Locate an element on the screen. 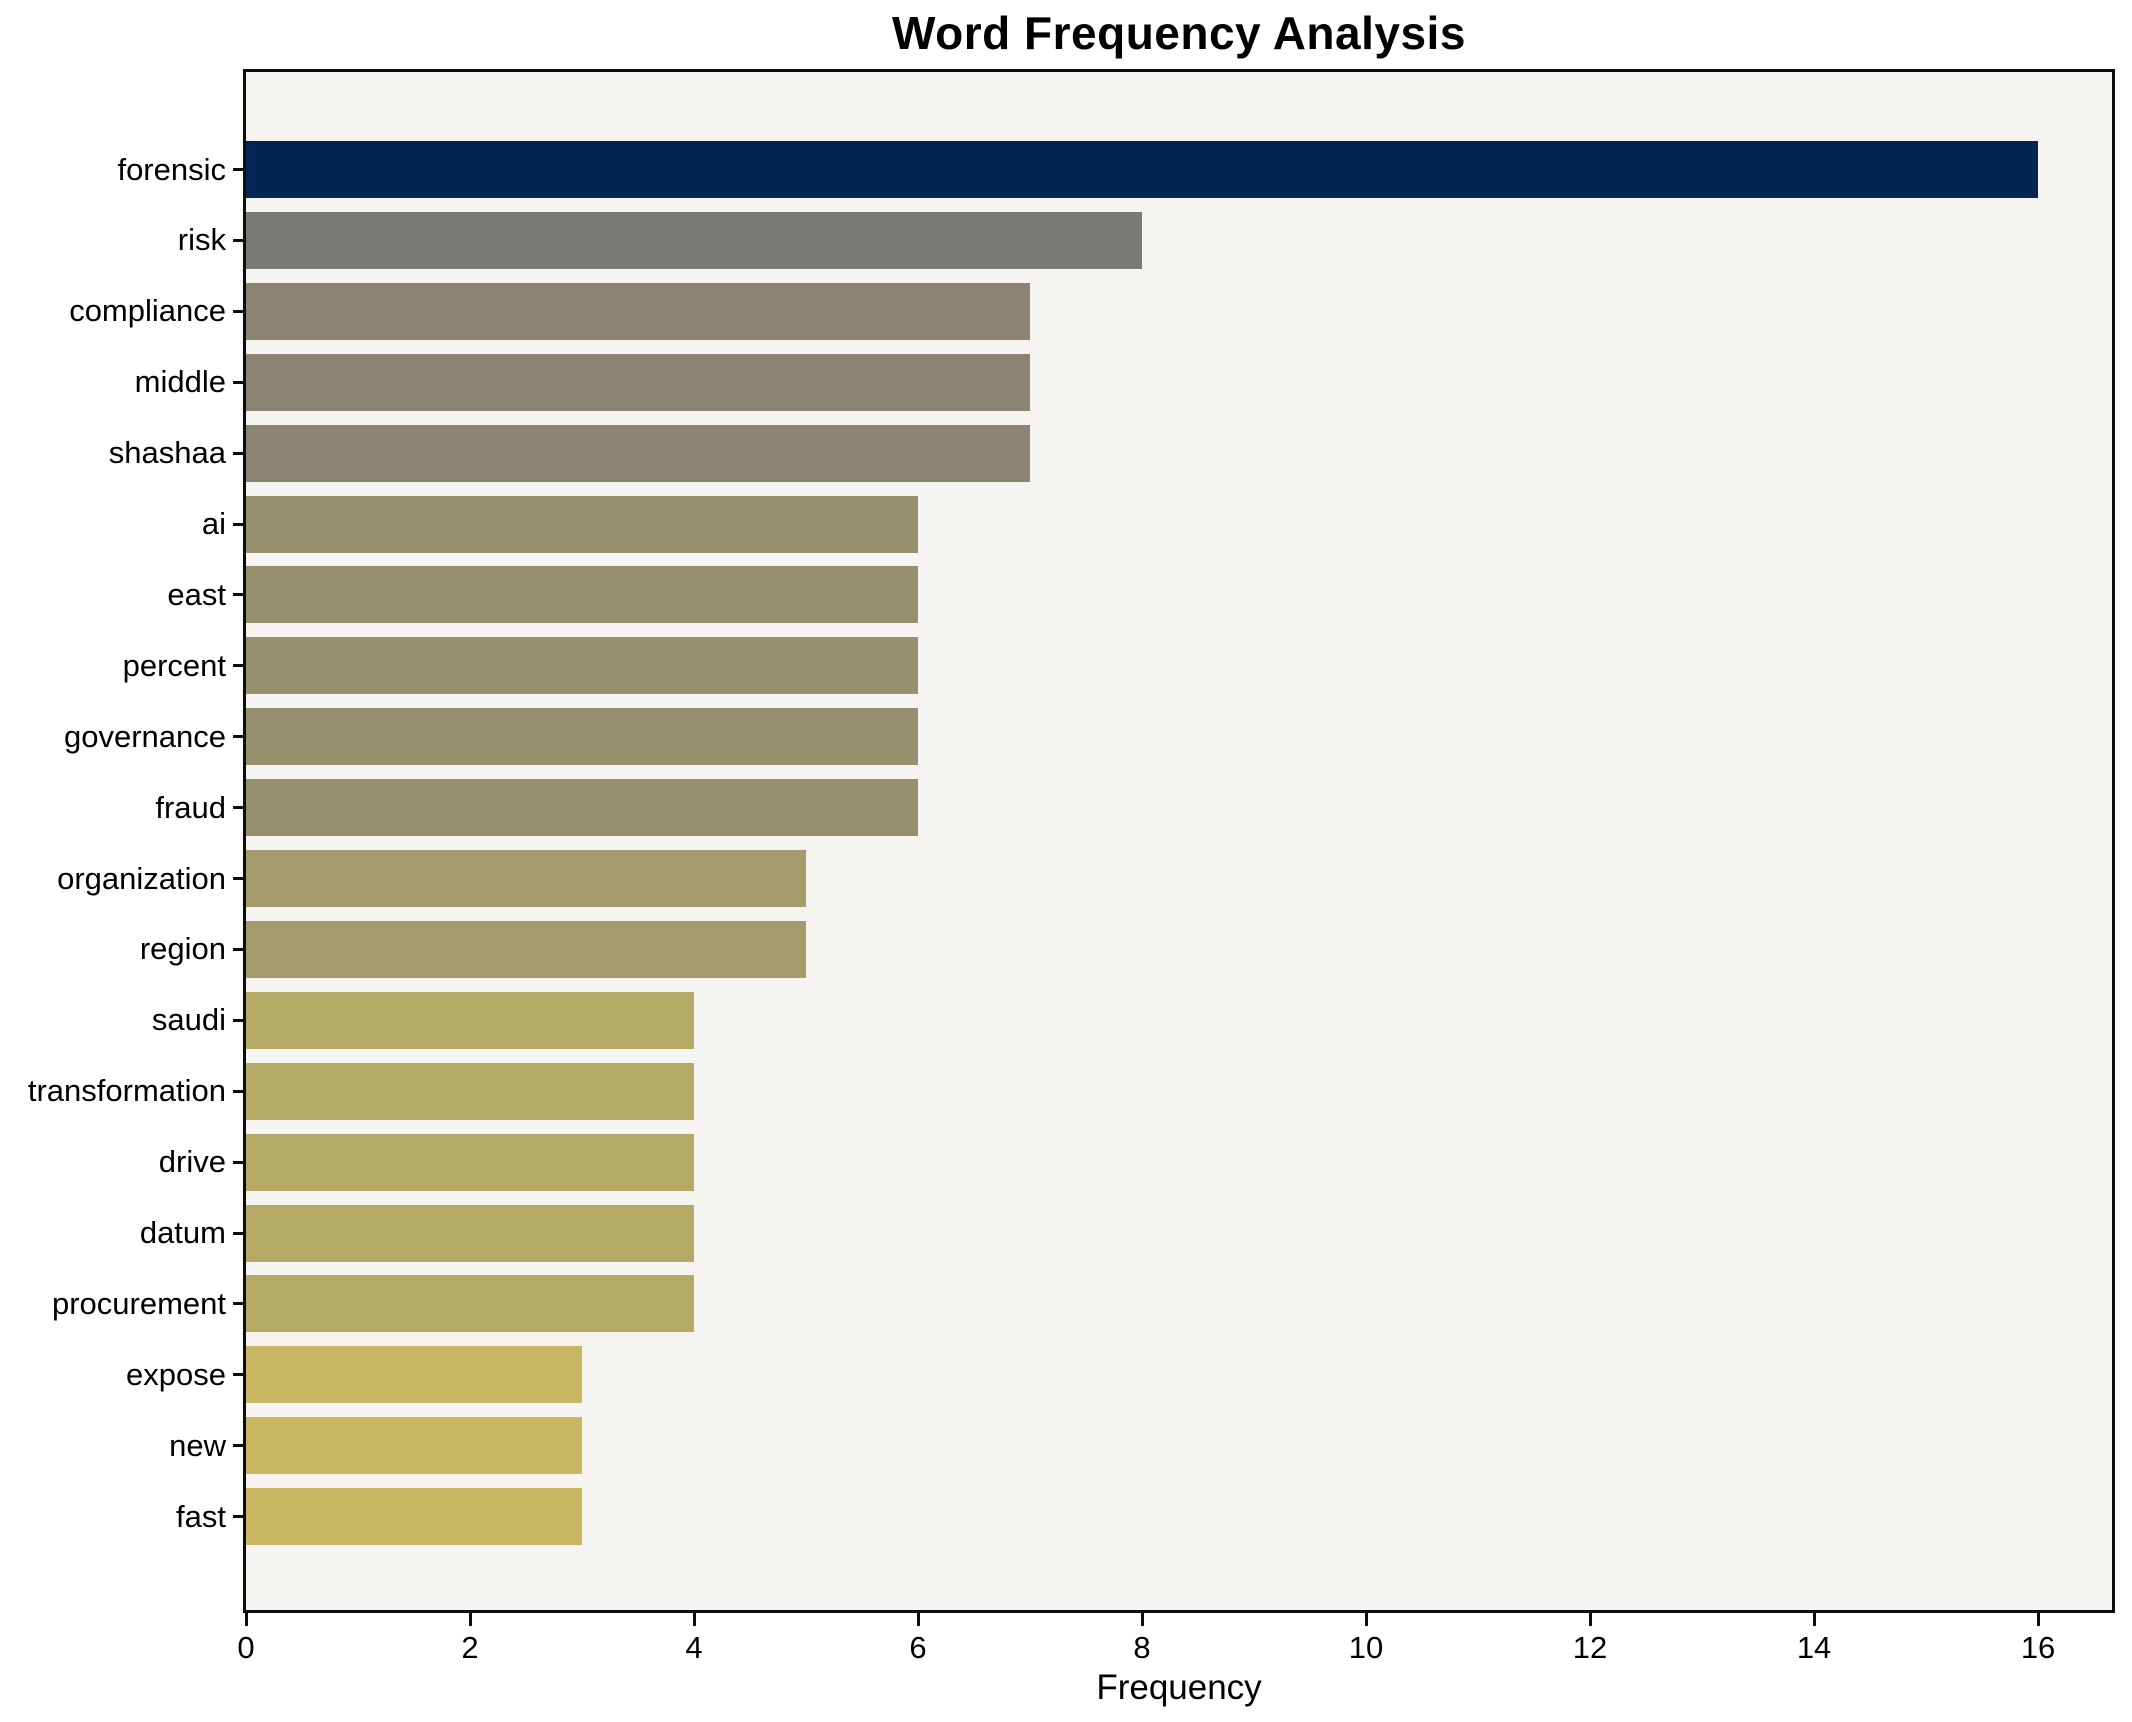  x-tick-label-16: 16 is located at coordinates (2038, 1647).